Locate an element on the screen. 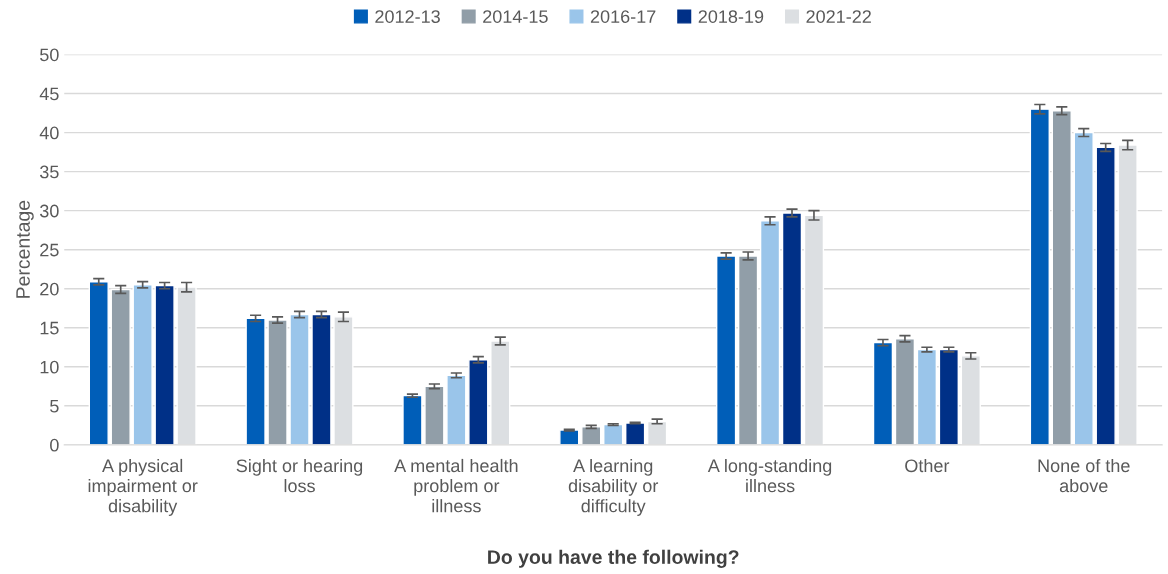 This screenshot has height=574, width=1168. x-tick-label: A mental health problem or illness is located at coordinates (456, 485).